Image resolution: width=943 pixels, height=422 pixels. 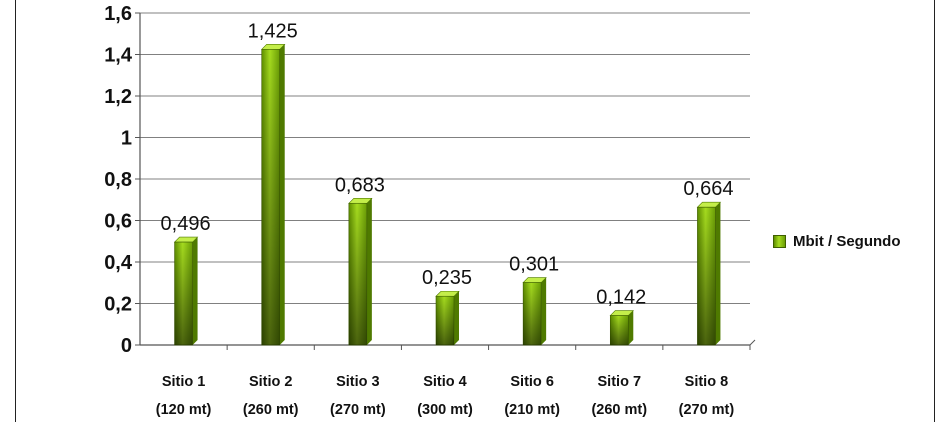 What do you see at coordinates (126, 346) in the screenshot?
I see `y-tick-label: 0` at bounding box center [126, 346].